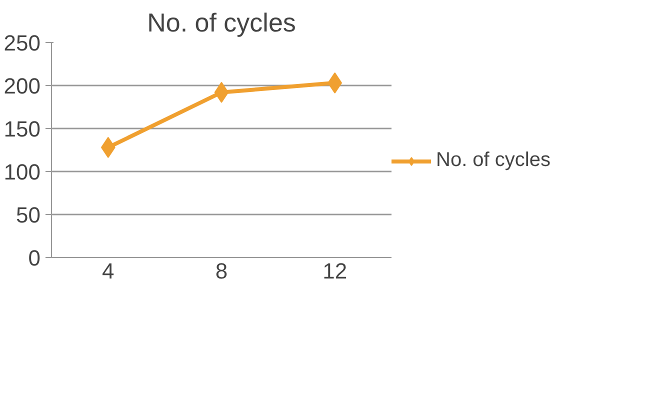 The width and height of the screenshot is (660, 407). I want to click on chart-title: No. of cycles, so click(221, 23).